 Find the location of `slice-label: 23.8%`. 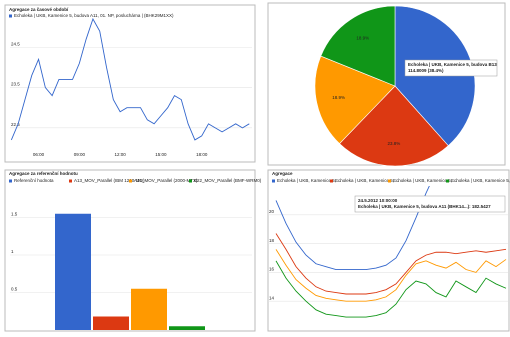

slice-label: 23.8% is located at coordinates (394, 143).